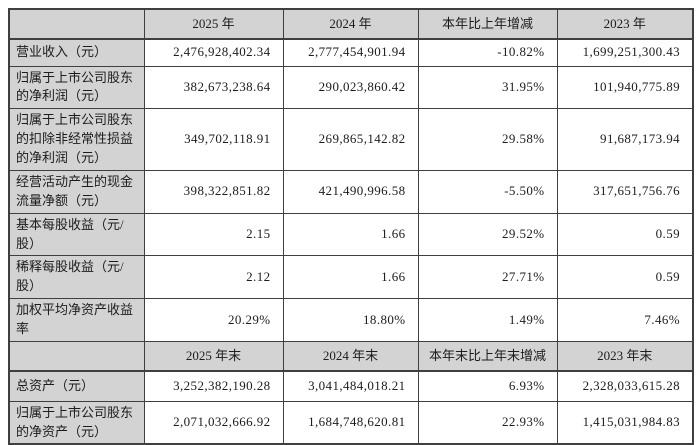 This screenshot has width=700, height=445. I want to click on metric-label-cell: 总资产（元）, so click(76, 386).